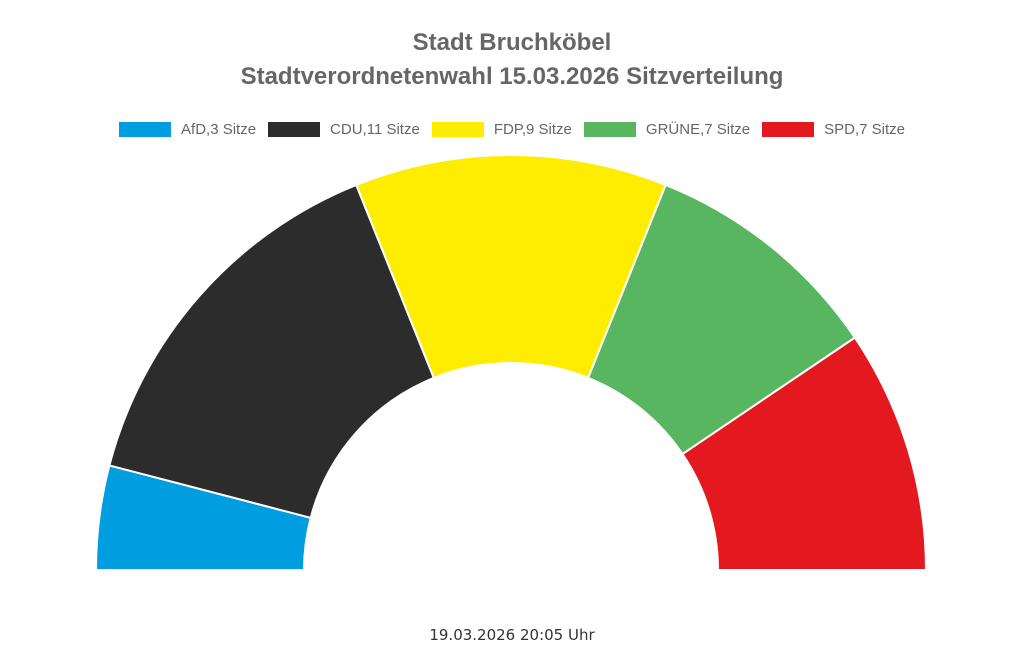 The height and width of the screenshot is (668, 1024). What do you see at coordinates (511, 267) in the screenshot?
I see `slice-fdp` at bounding box center [511, 267].